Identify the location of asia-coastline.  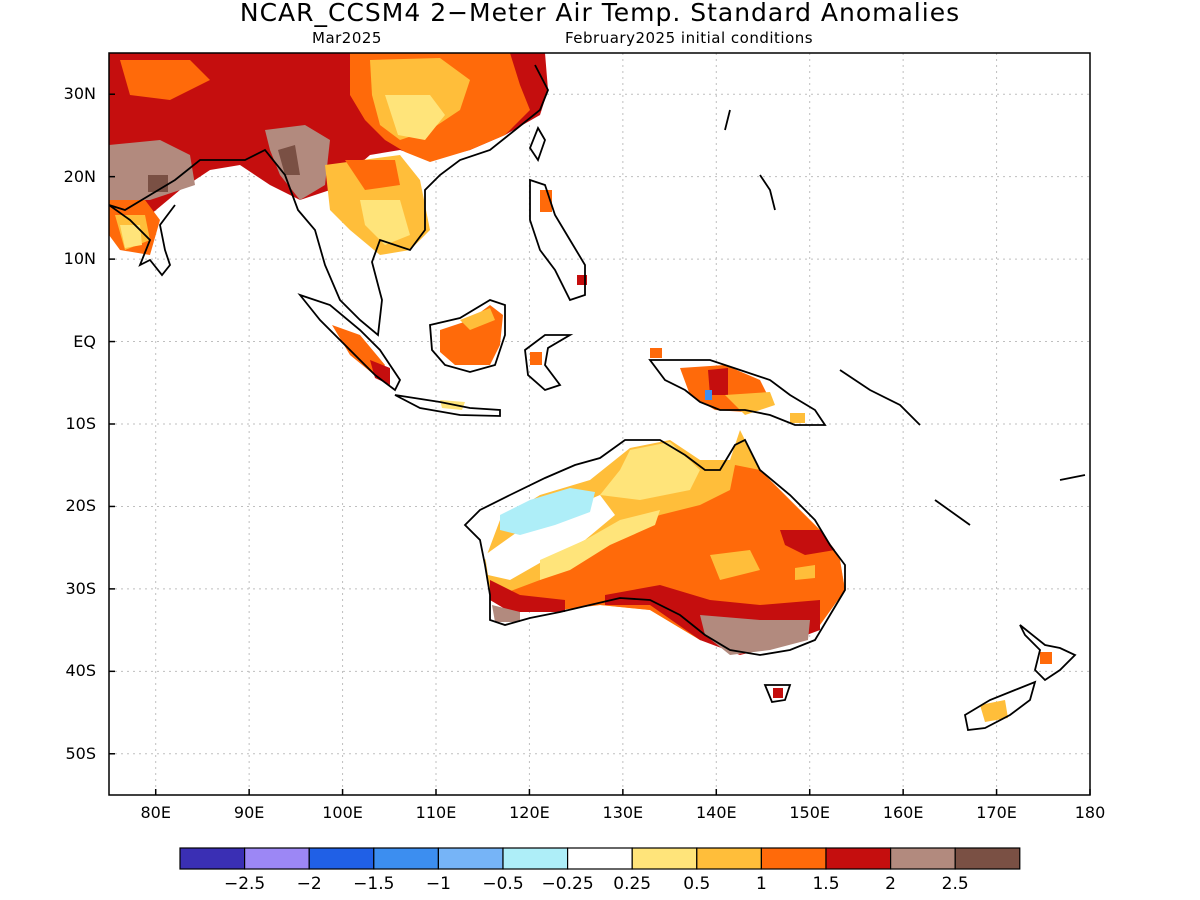
(329, 200).